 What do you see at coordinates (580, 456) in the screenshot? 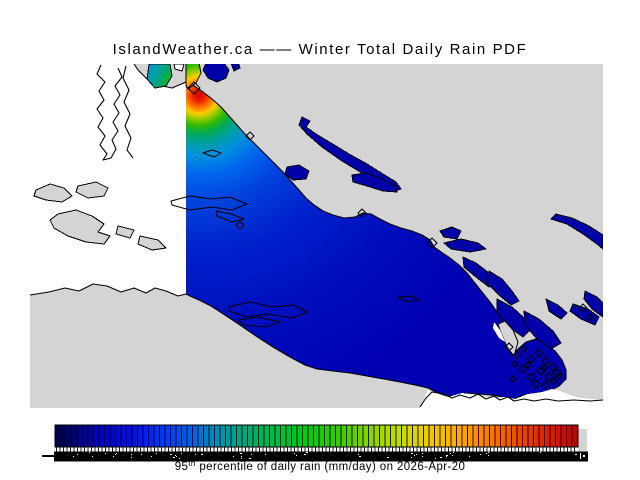
I see `colorbar-axis-endtick` at bounding box center [580, 456].